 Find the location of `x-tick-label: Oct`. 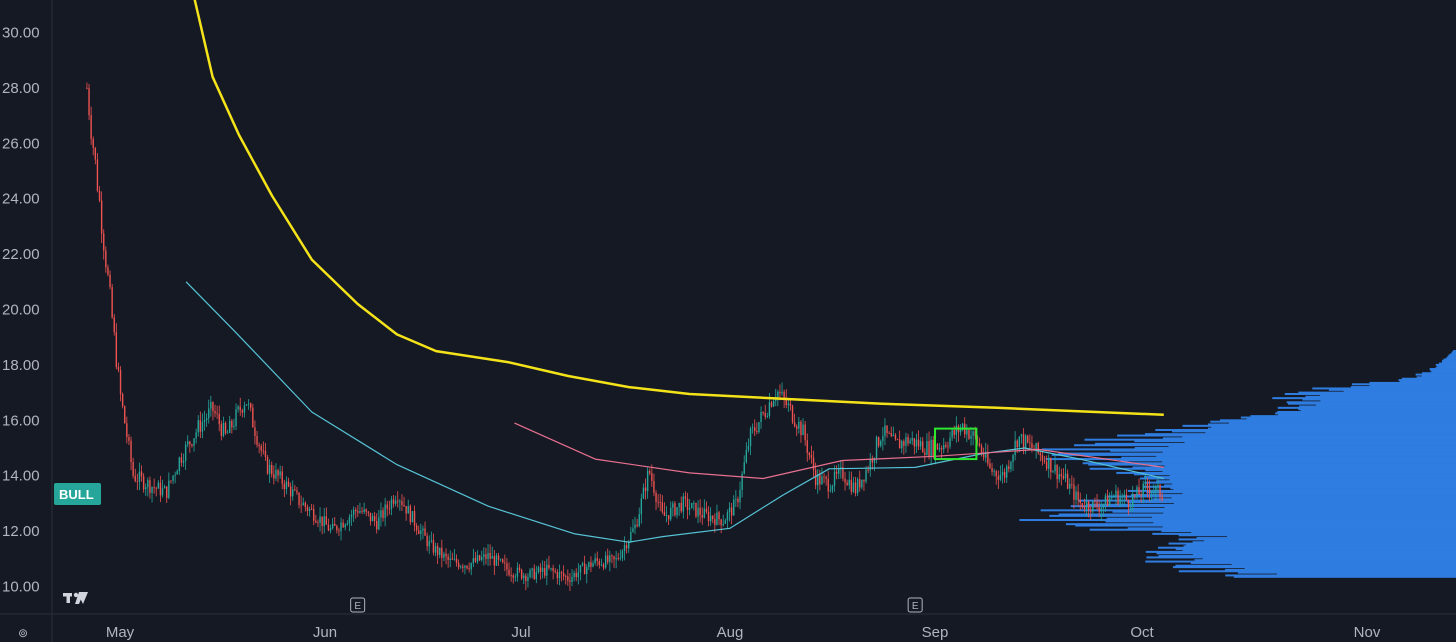

x-tick-label: Oct is located at coordinates (1142, 632).